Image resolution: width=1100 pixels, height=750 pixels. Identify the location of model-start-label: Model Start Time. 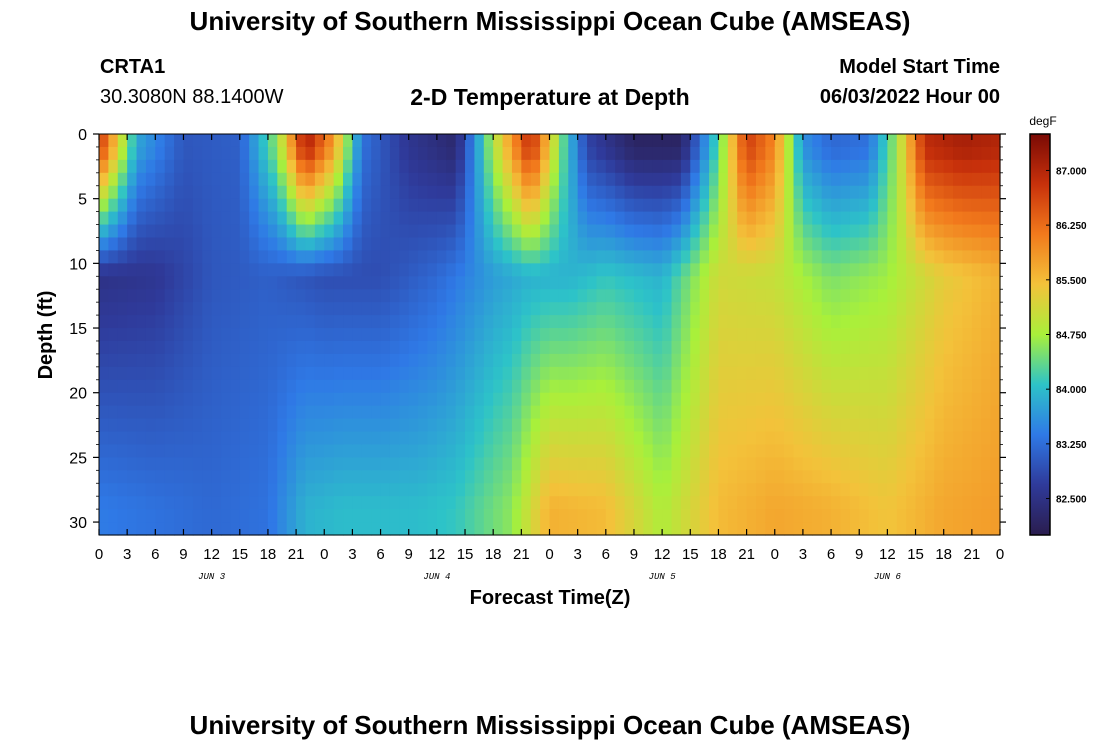
(919, 67).